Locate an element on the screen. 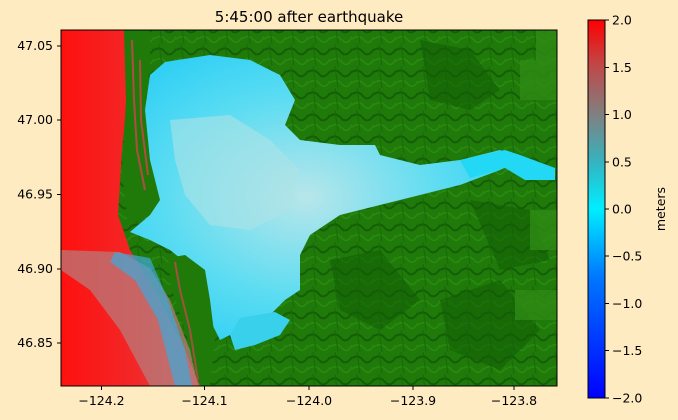  coarse-grid-land is located at coordinates (536, 175).